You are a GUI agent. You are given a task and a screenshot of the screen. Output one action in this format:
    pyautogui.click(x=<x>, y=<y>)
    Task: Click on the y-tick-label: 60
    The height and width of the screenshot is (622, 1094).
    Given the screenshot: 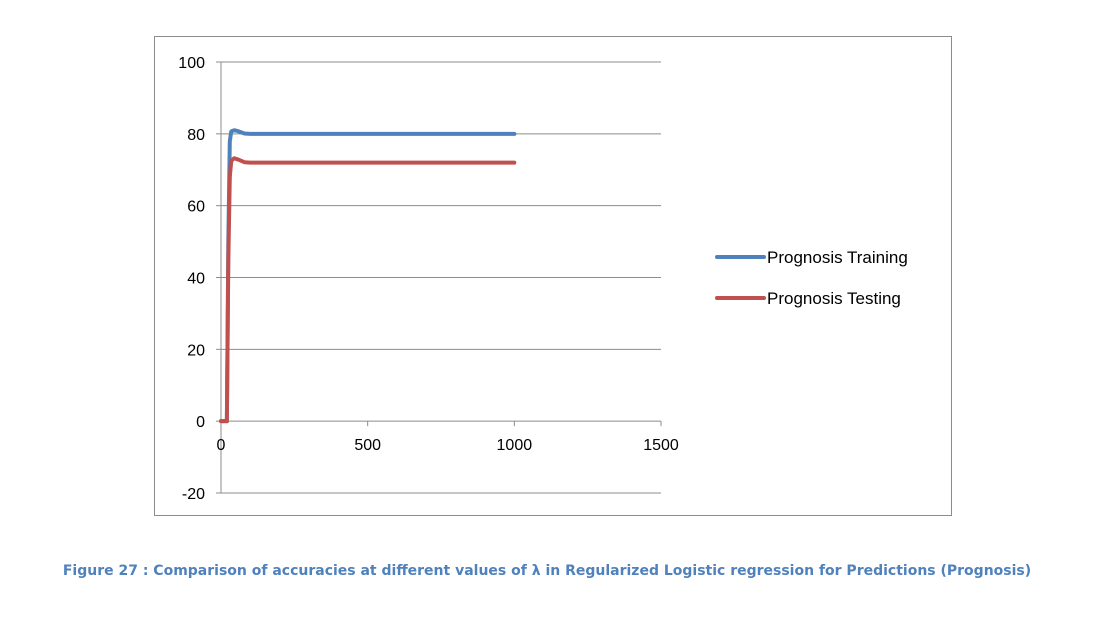 What is the action you would take?
    pyautogui.click(x=196, y=207)
    